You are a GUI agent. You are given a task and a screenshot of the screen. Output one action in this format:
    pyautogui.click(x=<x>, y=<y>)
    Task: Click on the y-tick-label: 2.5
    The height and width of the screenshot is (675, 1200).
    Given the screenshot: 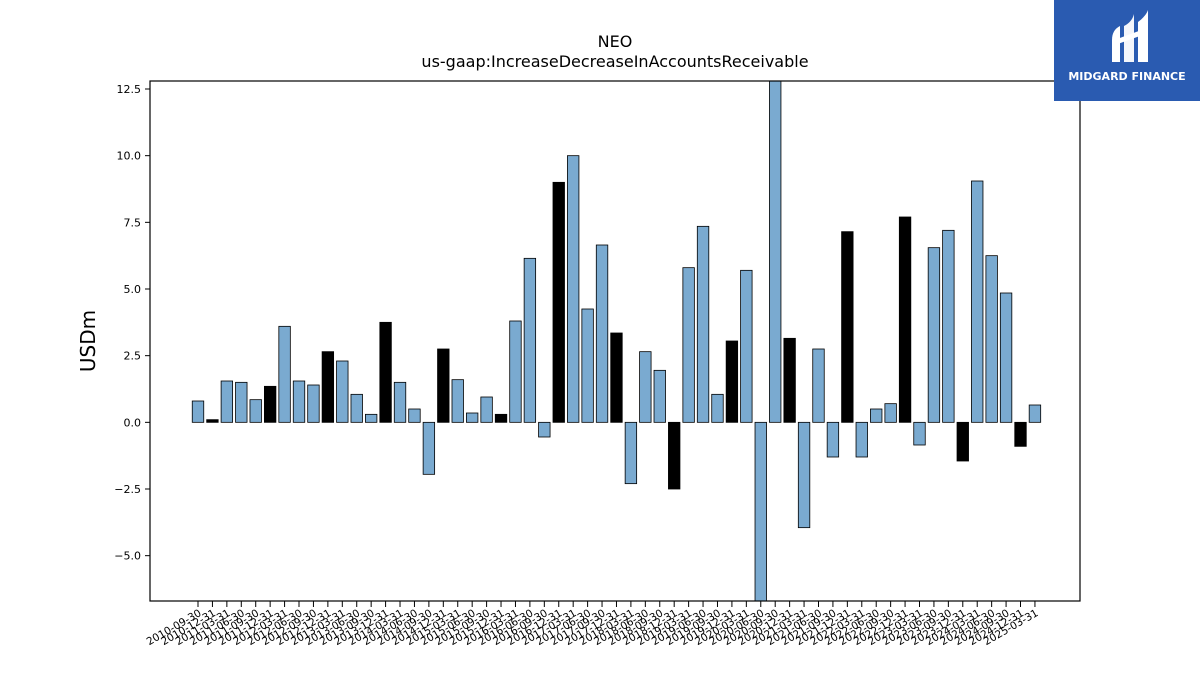 What is the action you would take?
    pyautogui.click(x=133, y=356)
    